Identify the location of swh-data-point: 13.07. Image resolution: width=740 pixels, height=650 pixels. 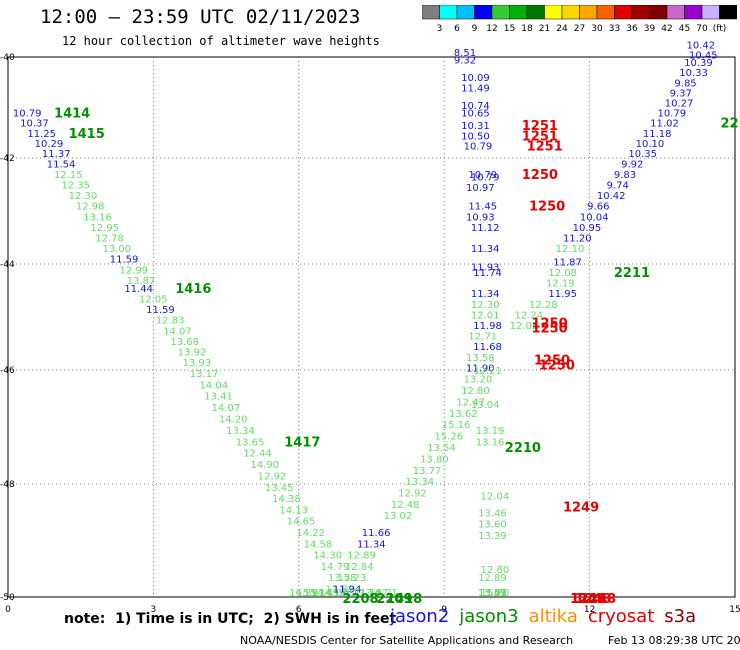
(373, 593).